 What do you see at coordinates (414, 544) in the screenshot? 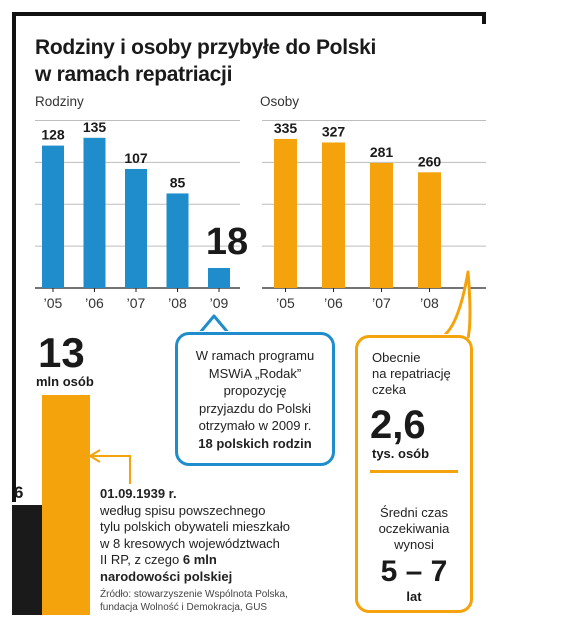
I see `wait-time-line-3: wynosi` at bounding box center [414, 544].